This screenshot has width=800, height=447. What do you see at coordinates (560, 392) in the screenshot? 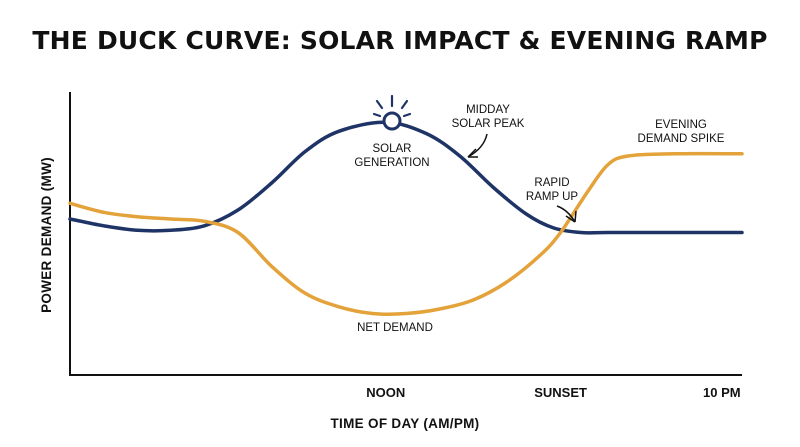
I see `x-tick-label: SUNSET` at bounding box center [560, 392].